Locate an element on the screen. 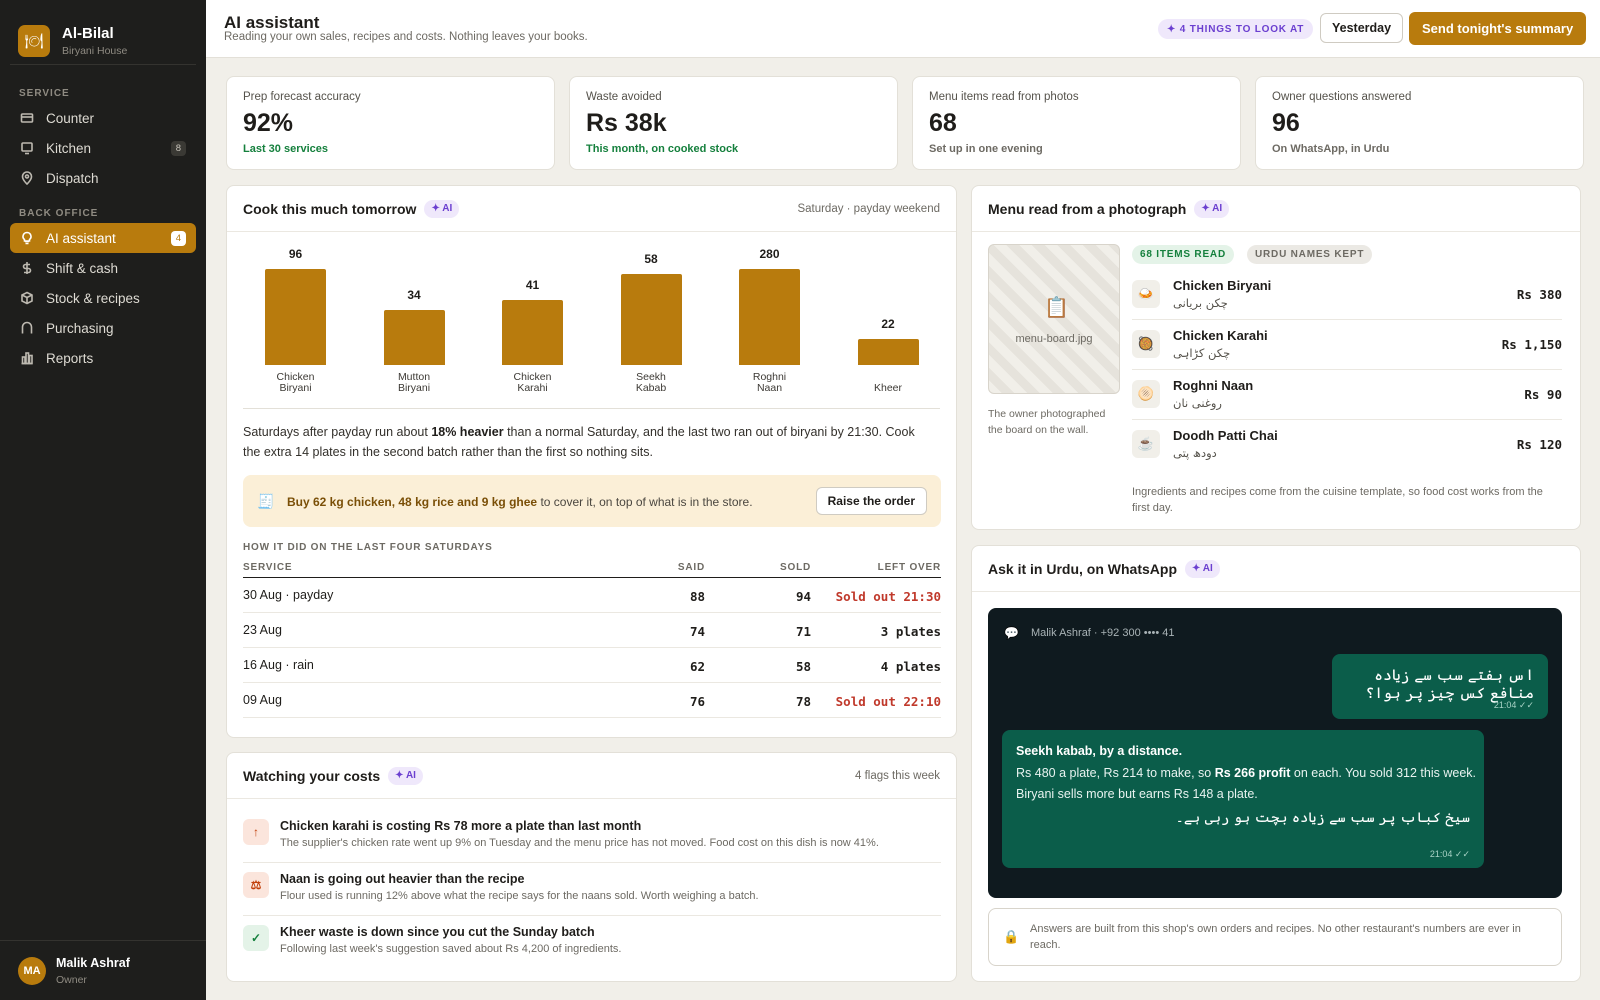 This screenshot has width=1600, height=1000. menu-item-name: Doodh Patti Chai is located at coordinates (1225, 435).